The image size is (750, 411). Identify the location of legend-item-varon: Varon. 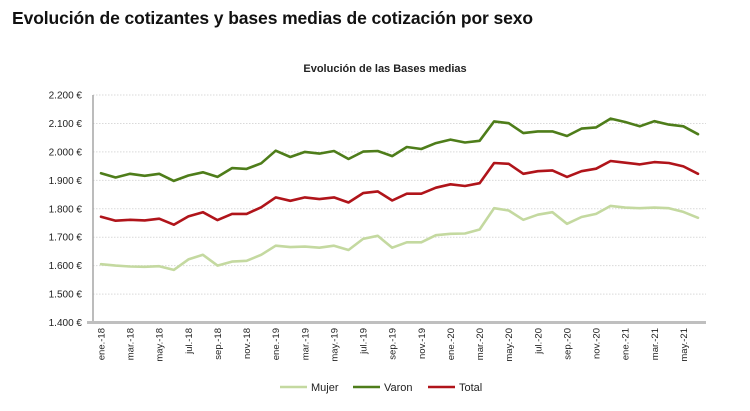
(383, 388).